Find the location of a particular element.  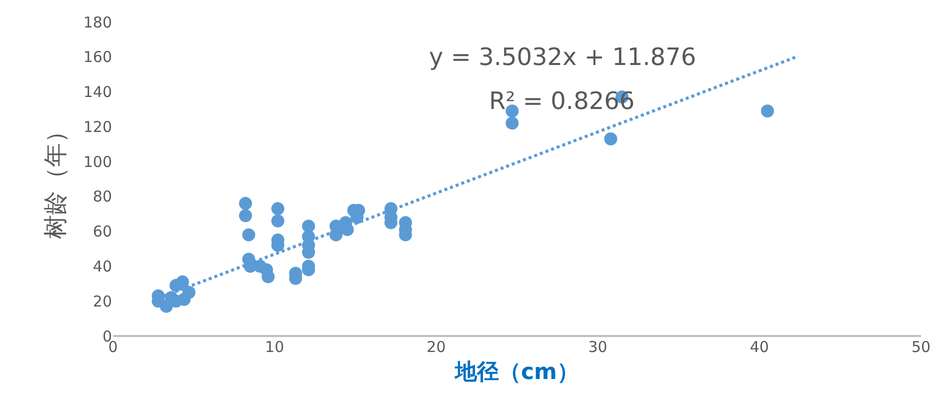

y-tick-label: 120 is located at coordinates (97, 127).